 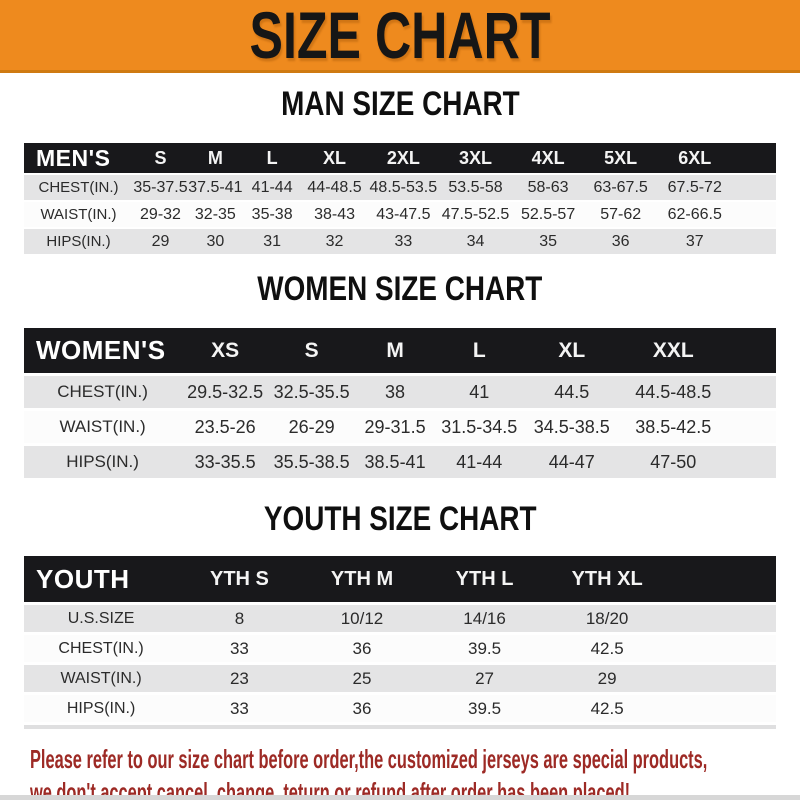 I want to click on size-value-cell: 37.5-41, so click(x=215, y=187).